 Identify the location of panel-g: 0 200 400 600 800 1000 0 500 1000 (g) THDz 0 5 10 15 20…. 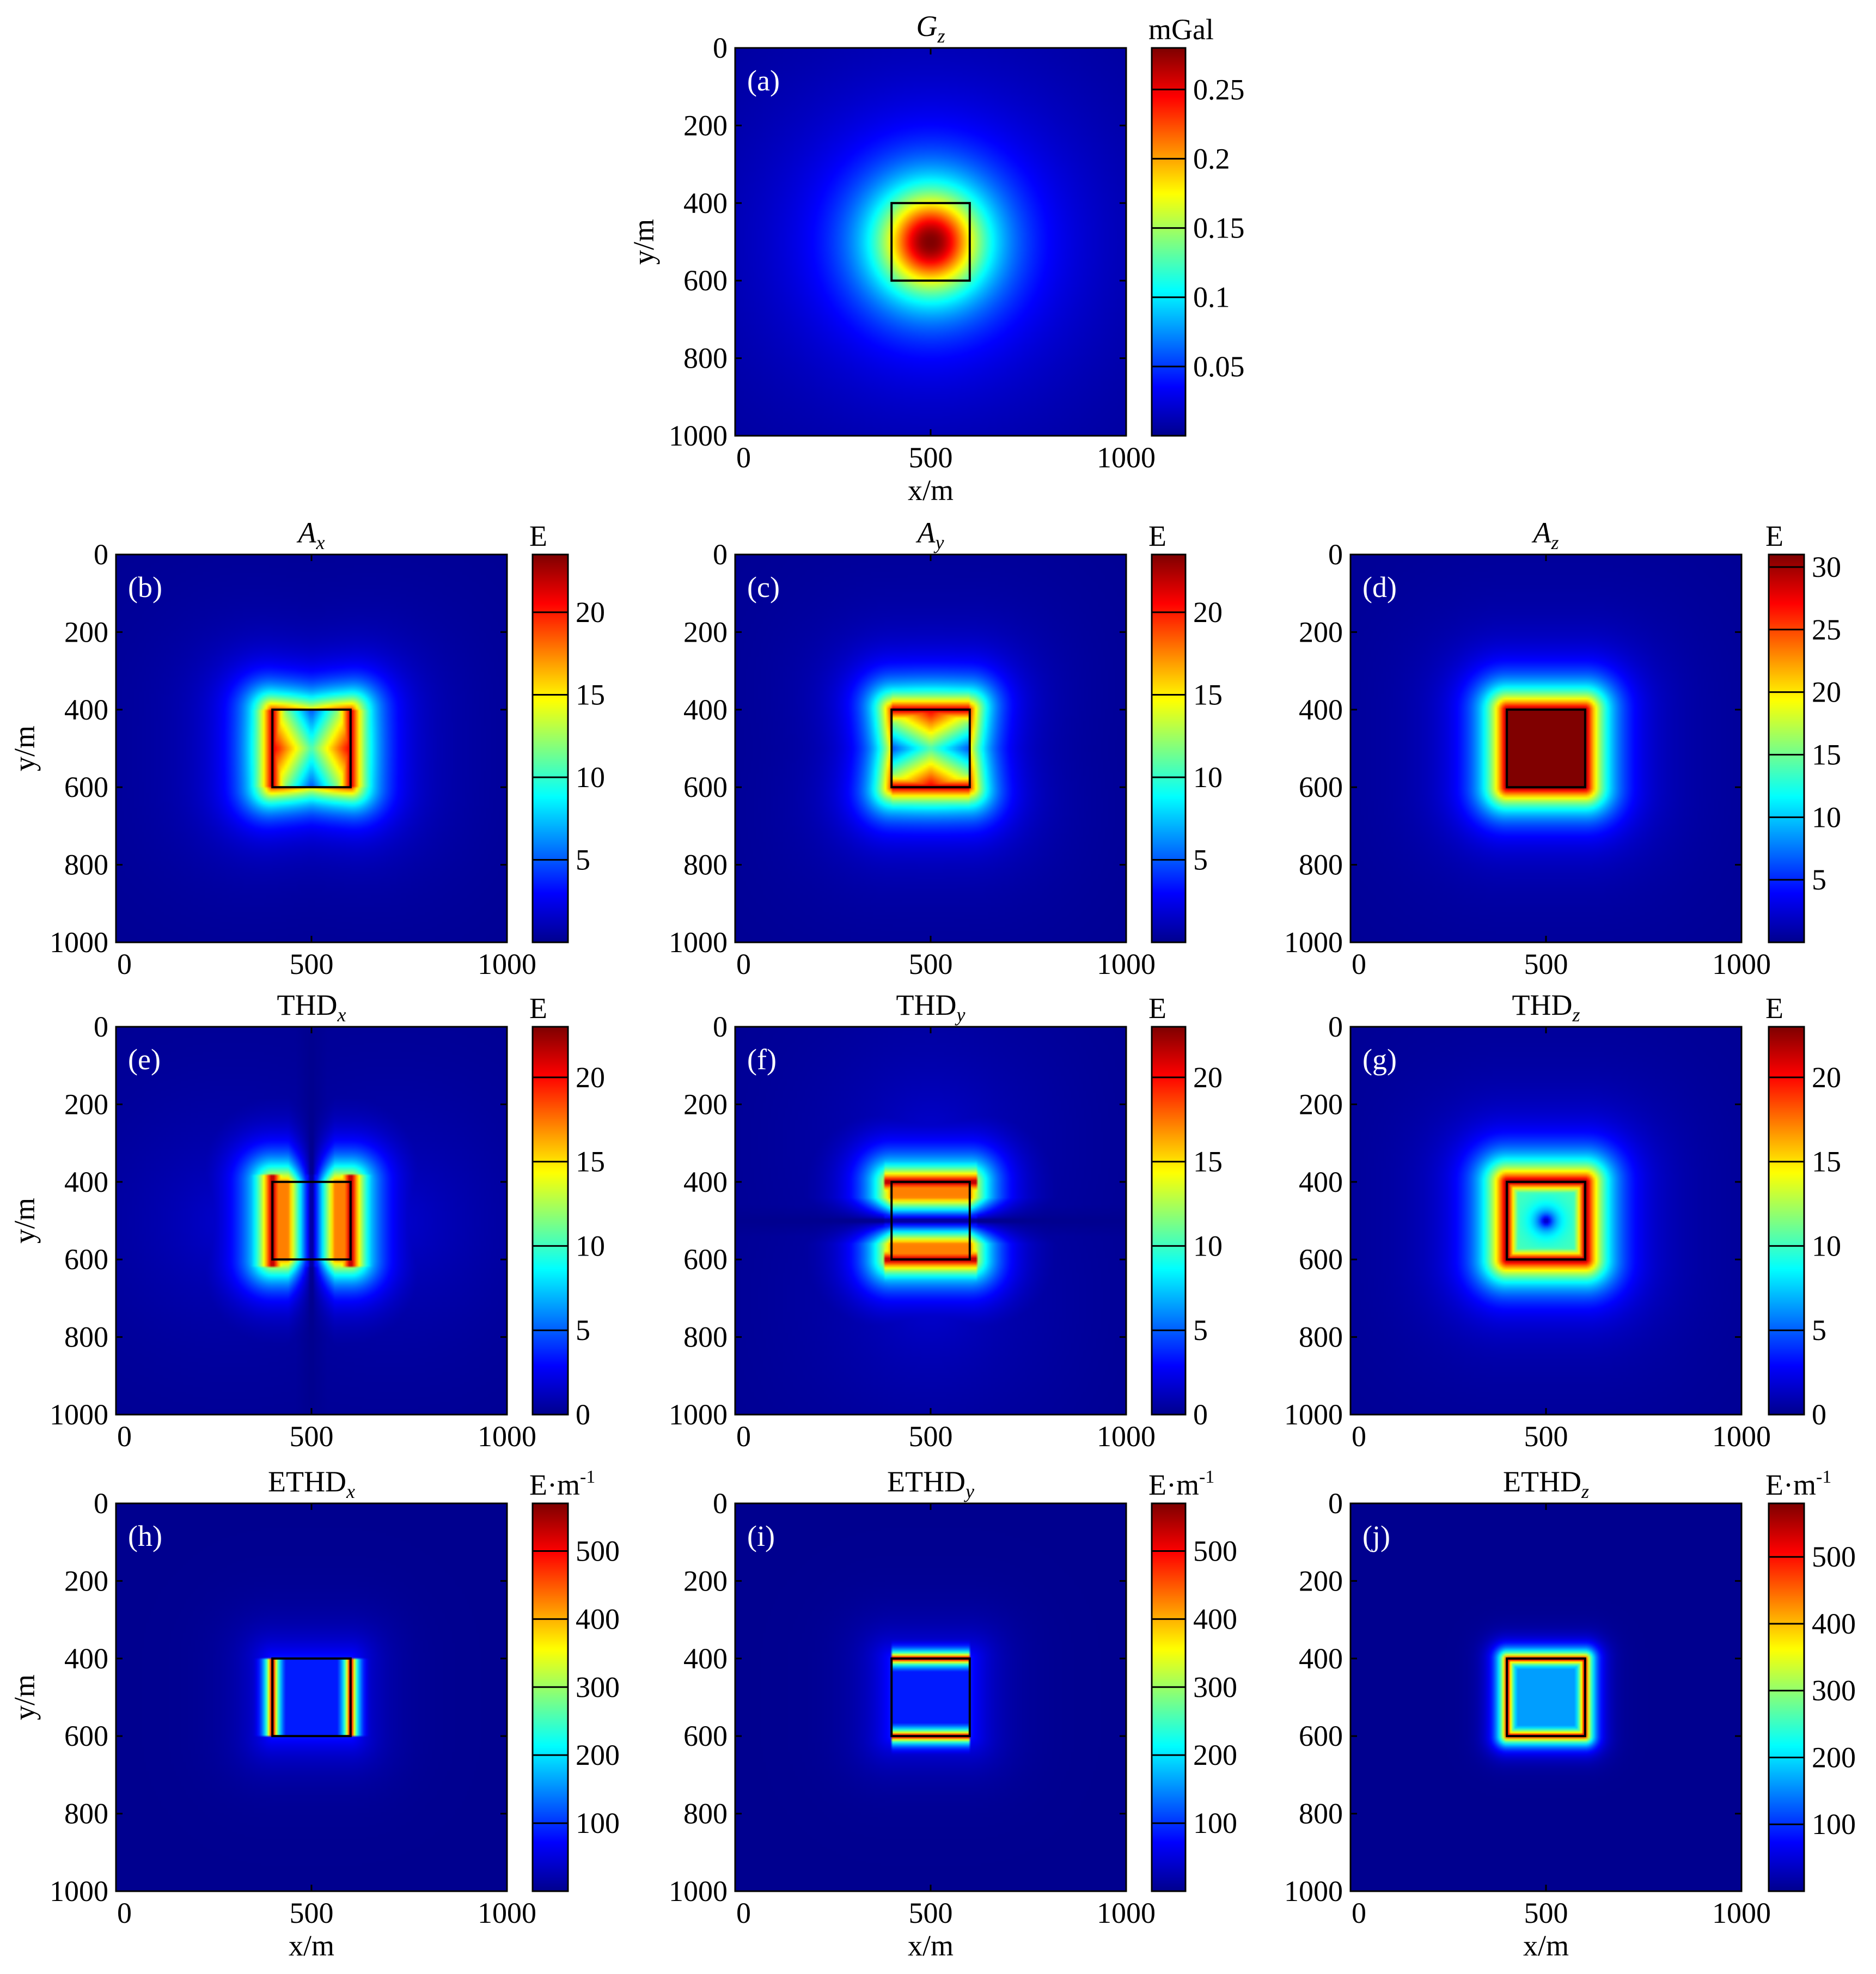
(1562, 1221).